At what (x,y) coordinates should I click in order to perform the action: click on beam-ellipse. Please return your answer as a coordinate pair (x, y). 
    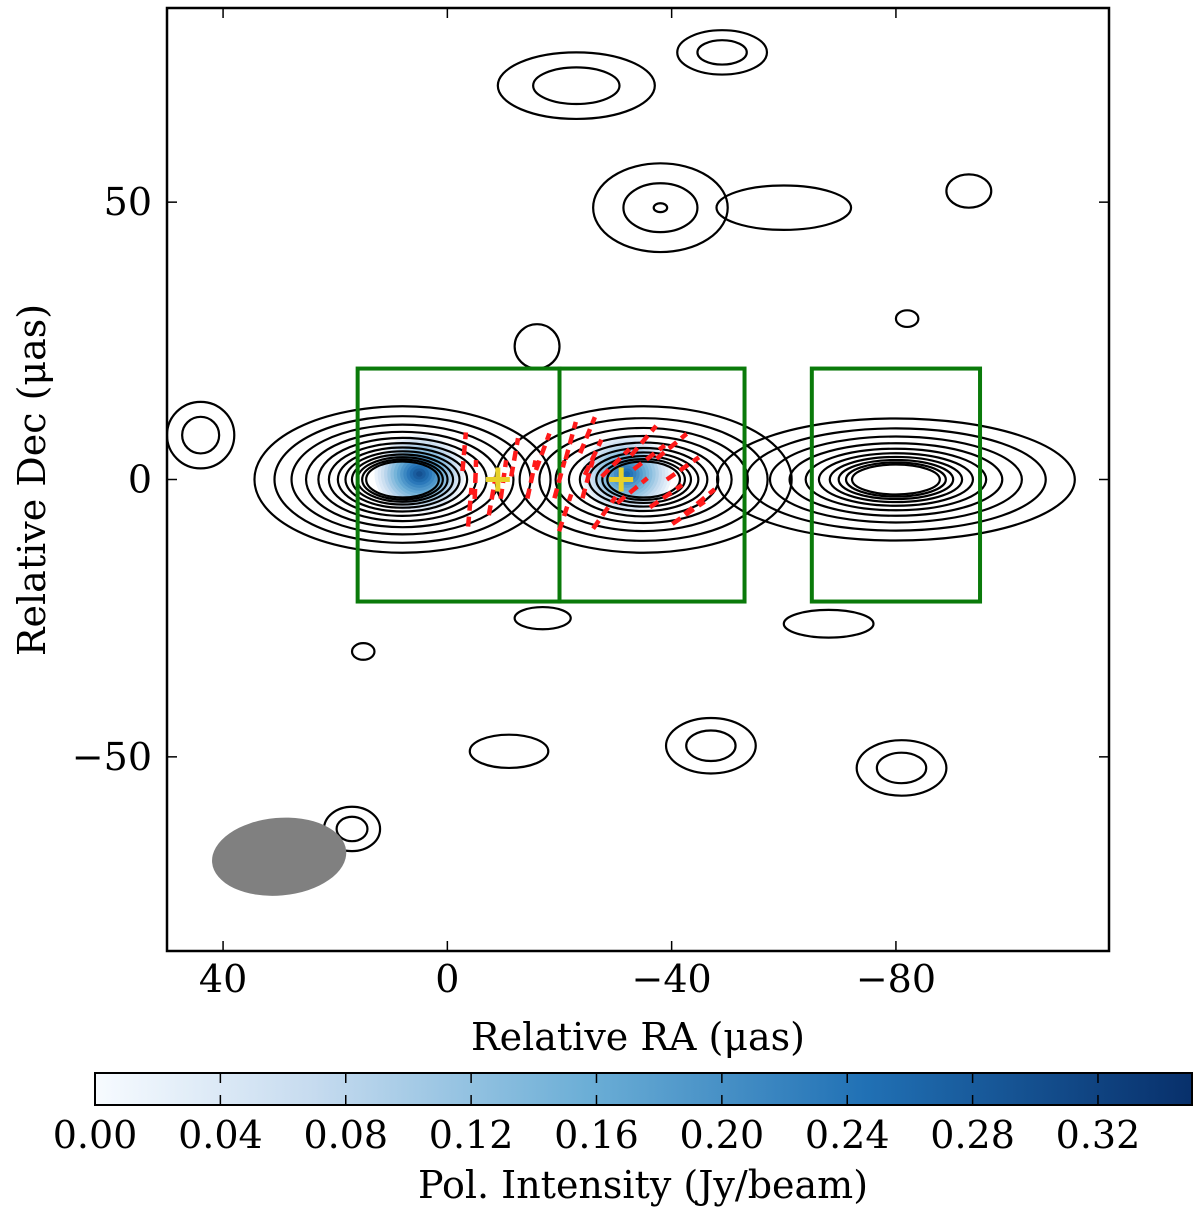
    Looking at the image, I should click on (279, 856).